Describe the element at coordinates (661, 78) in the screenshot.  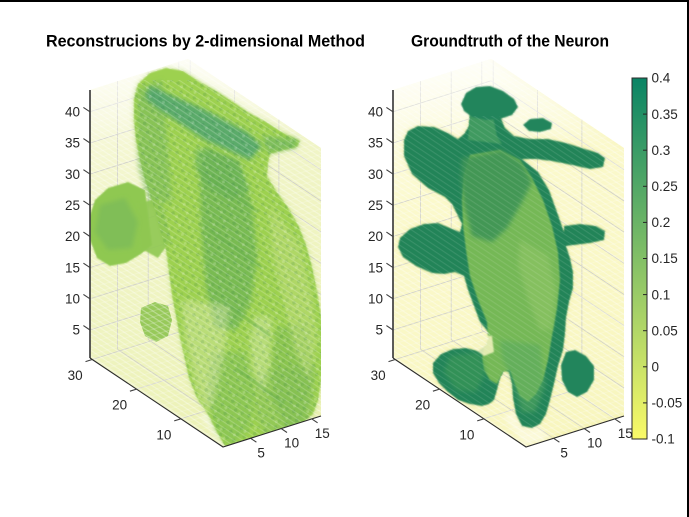
I see `svg-text: 0.4` at that location.